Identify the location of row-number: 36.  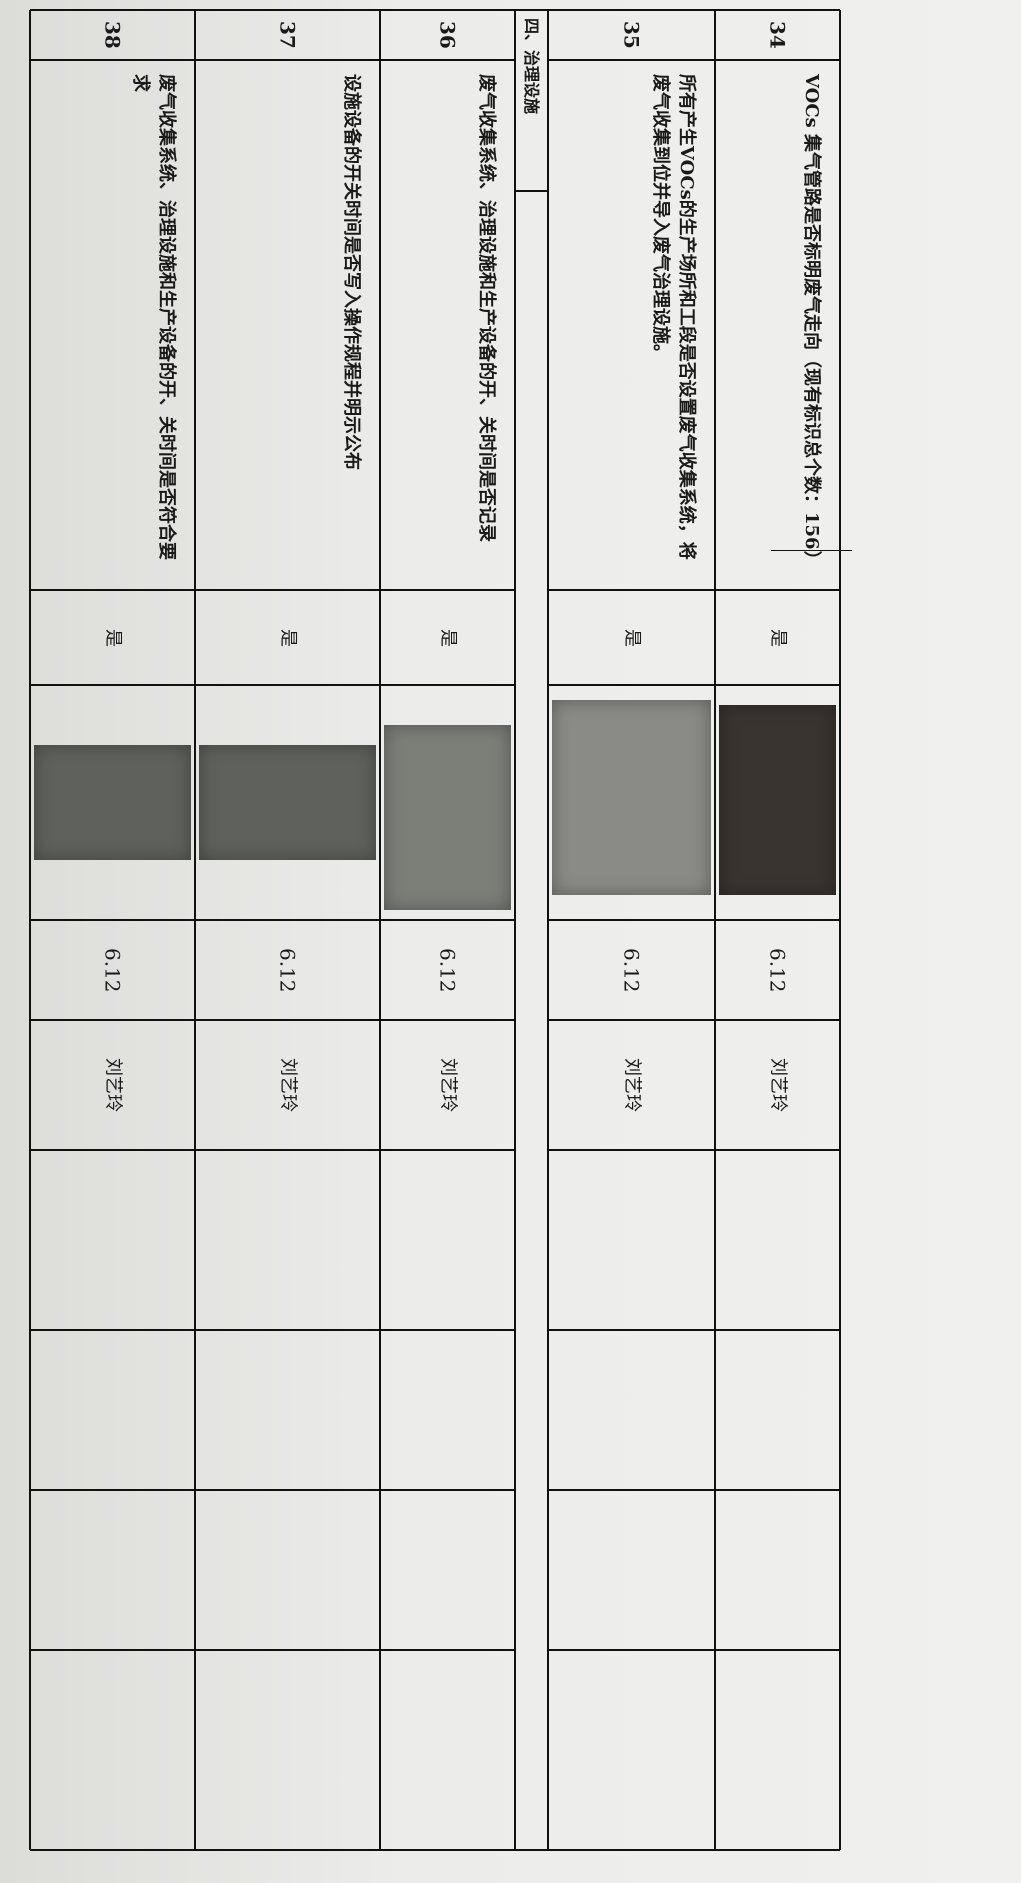
(447, 35).